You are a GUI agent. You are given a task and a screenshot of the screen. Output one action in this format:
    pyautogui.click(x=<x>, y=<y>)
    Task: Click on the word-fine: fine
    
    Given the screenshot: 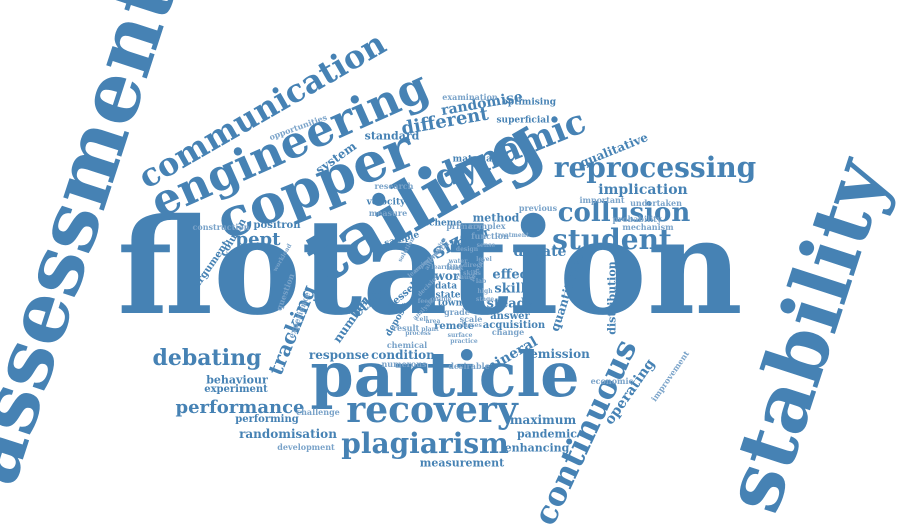 What is the action you would take?
    pyautogui.click(x=455, y=266)
    